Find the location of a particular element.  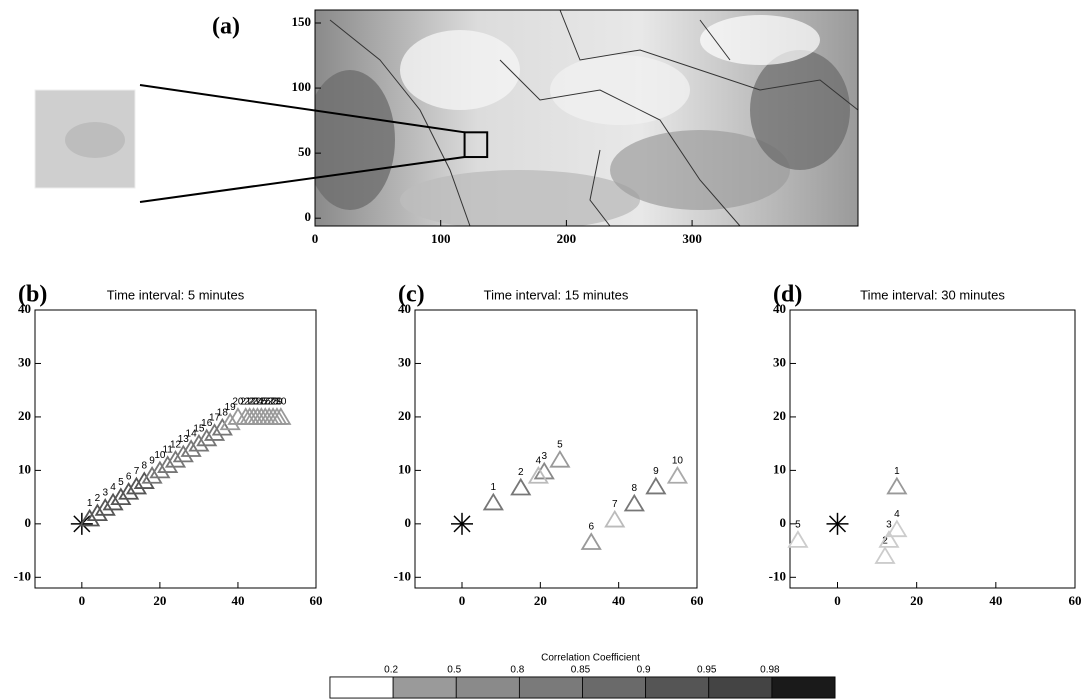

point-label: 21 is located at coordinates (246, 402).